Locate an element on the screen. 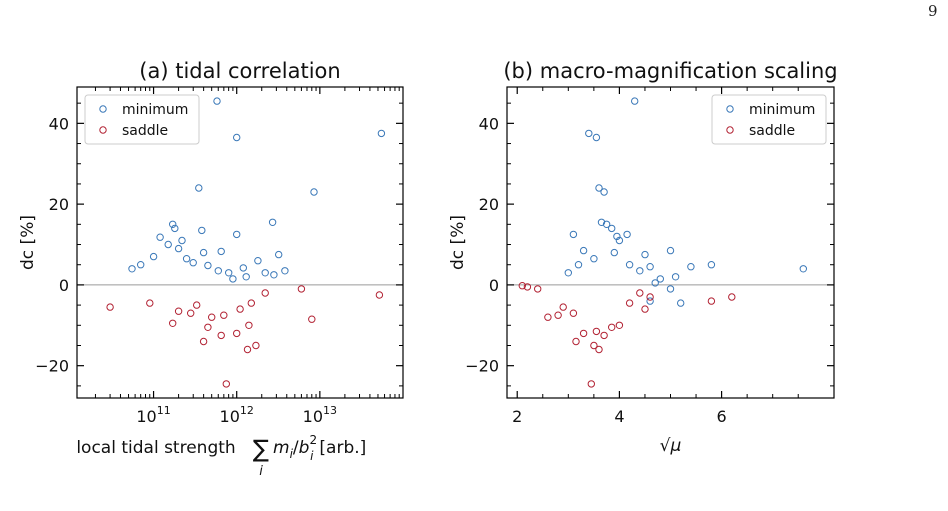  x-tick-label: 1013 is located at coordinates (320, 415).